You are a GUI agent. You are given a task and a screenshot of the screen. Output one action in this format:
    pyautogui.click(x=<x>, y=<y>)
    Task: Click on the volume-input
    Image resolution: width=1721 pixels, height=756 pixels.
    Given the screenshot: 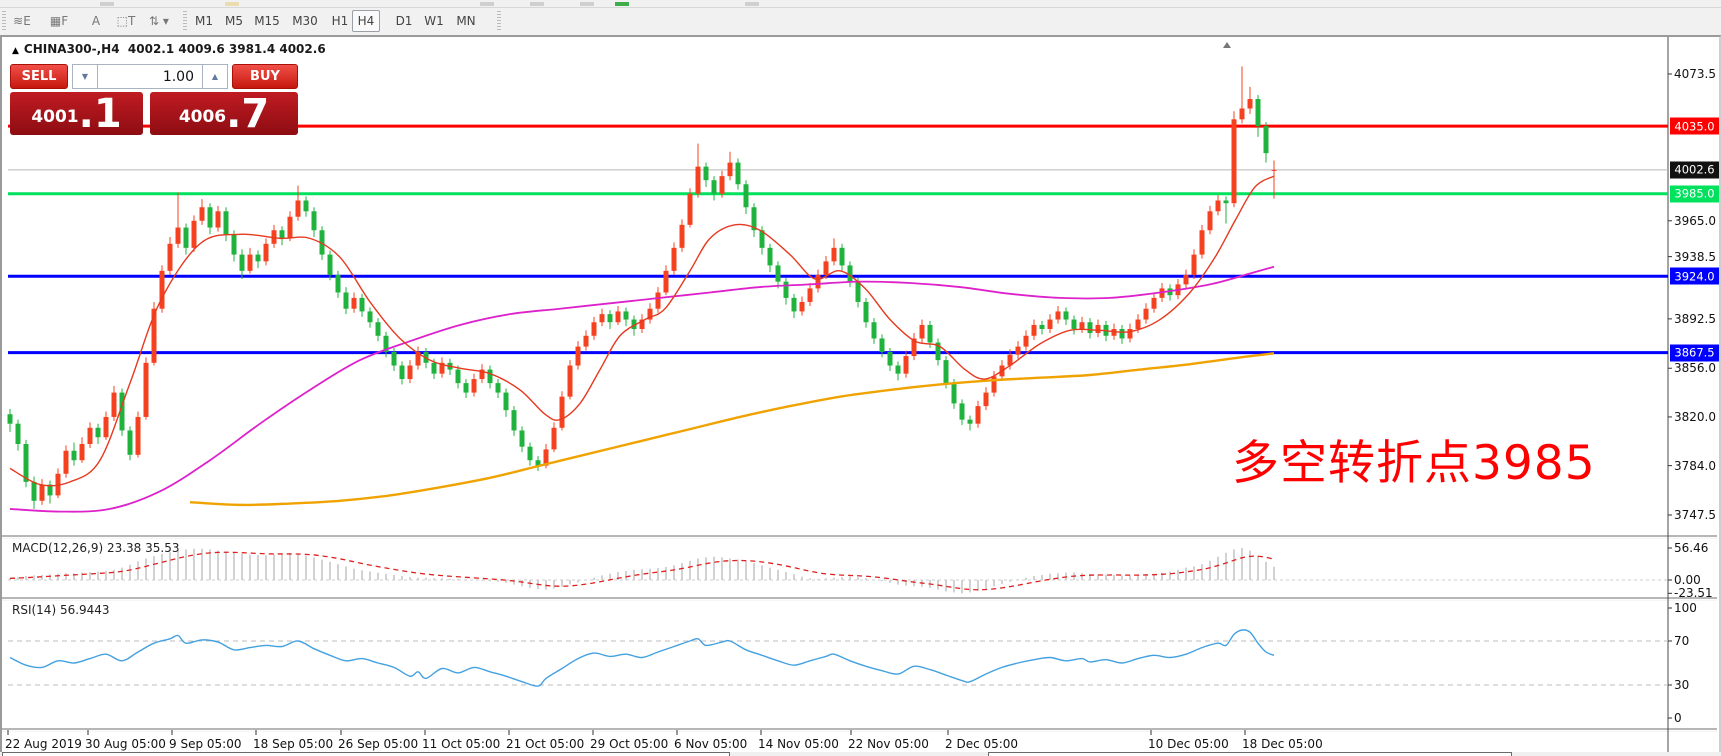 What is the action you would take?
    pyautogui.click(x=150, y=76)
    